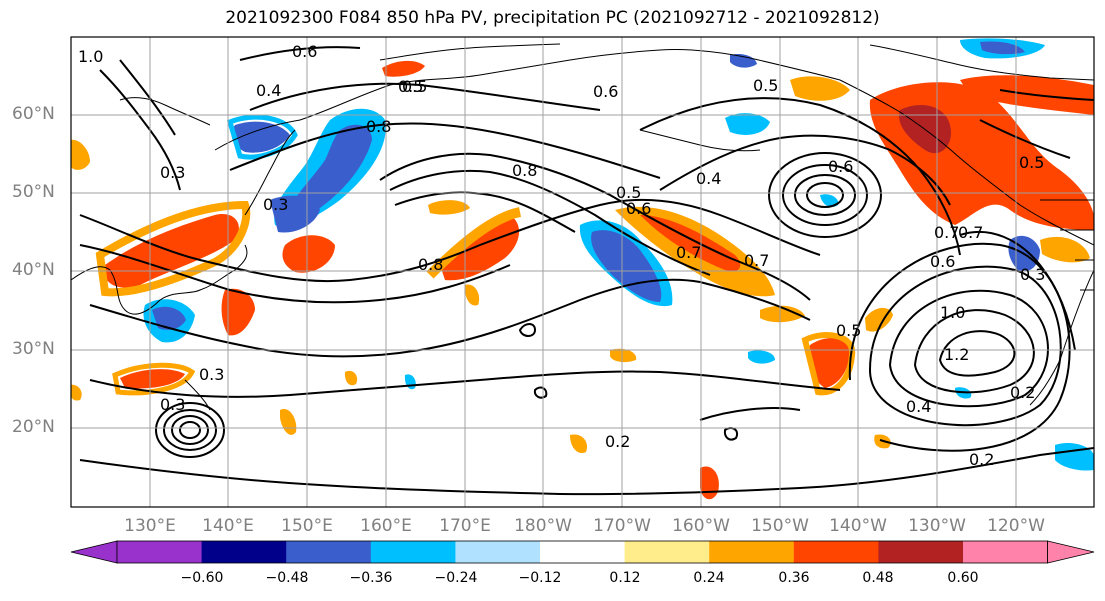 The height and width of the screenshot is (601, 1105). What do you see at coordinates (33, 427) in the screenshot?
I see `lat-label: 20°N` at bounding box center [33, 427].